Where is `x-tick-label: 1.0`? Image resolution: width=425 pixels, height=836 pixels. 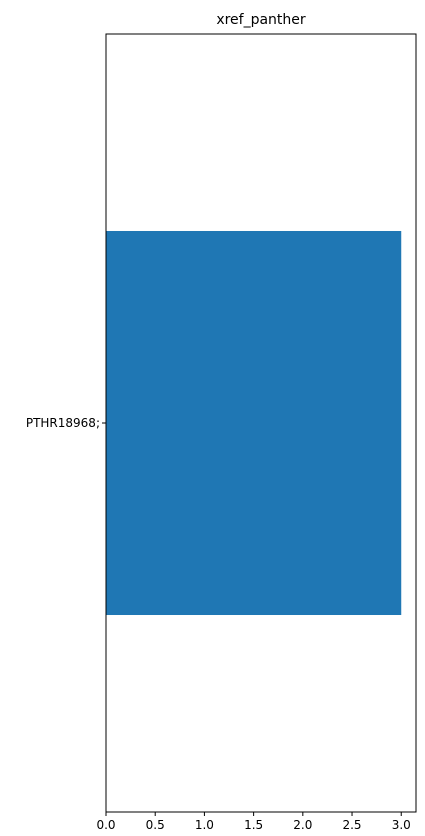
x-tick-label: 1.0 is located at coordinates (204, 825).